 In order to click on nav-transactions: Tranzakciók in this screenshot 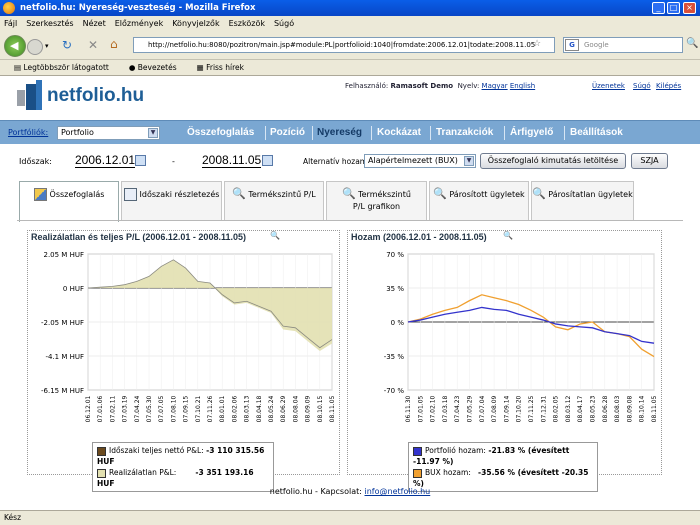, I will do `click(465, 132)`.